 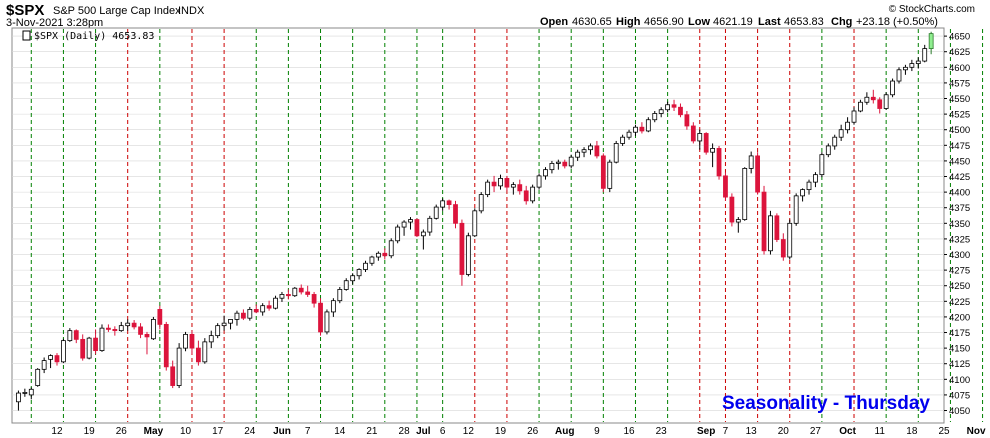 I want to click on chg-label: Chg, so click(x=841, y=22).